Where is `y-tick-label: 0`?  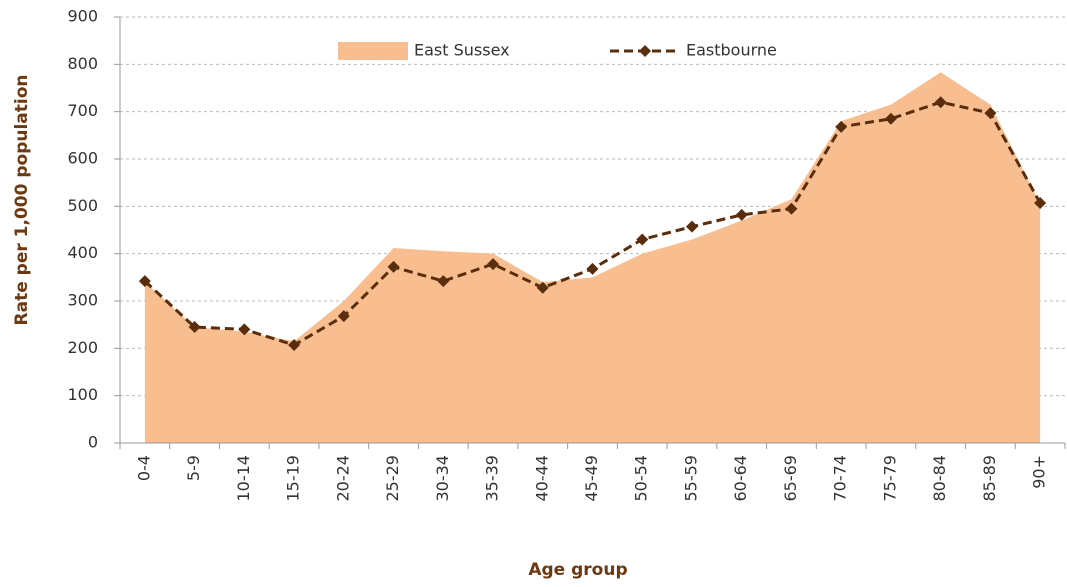
y-tick-label: 0 is located at coordinates (93, 442).